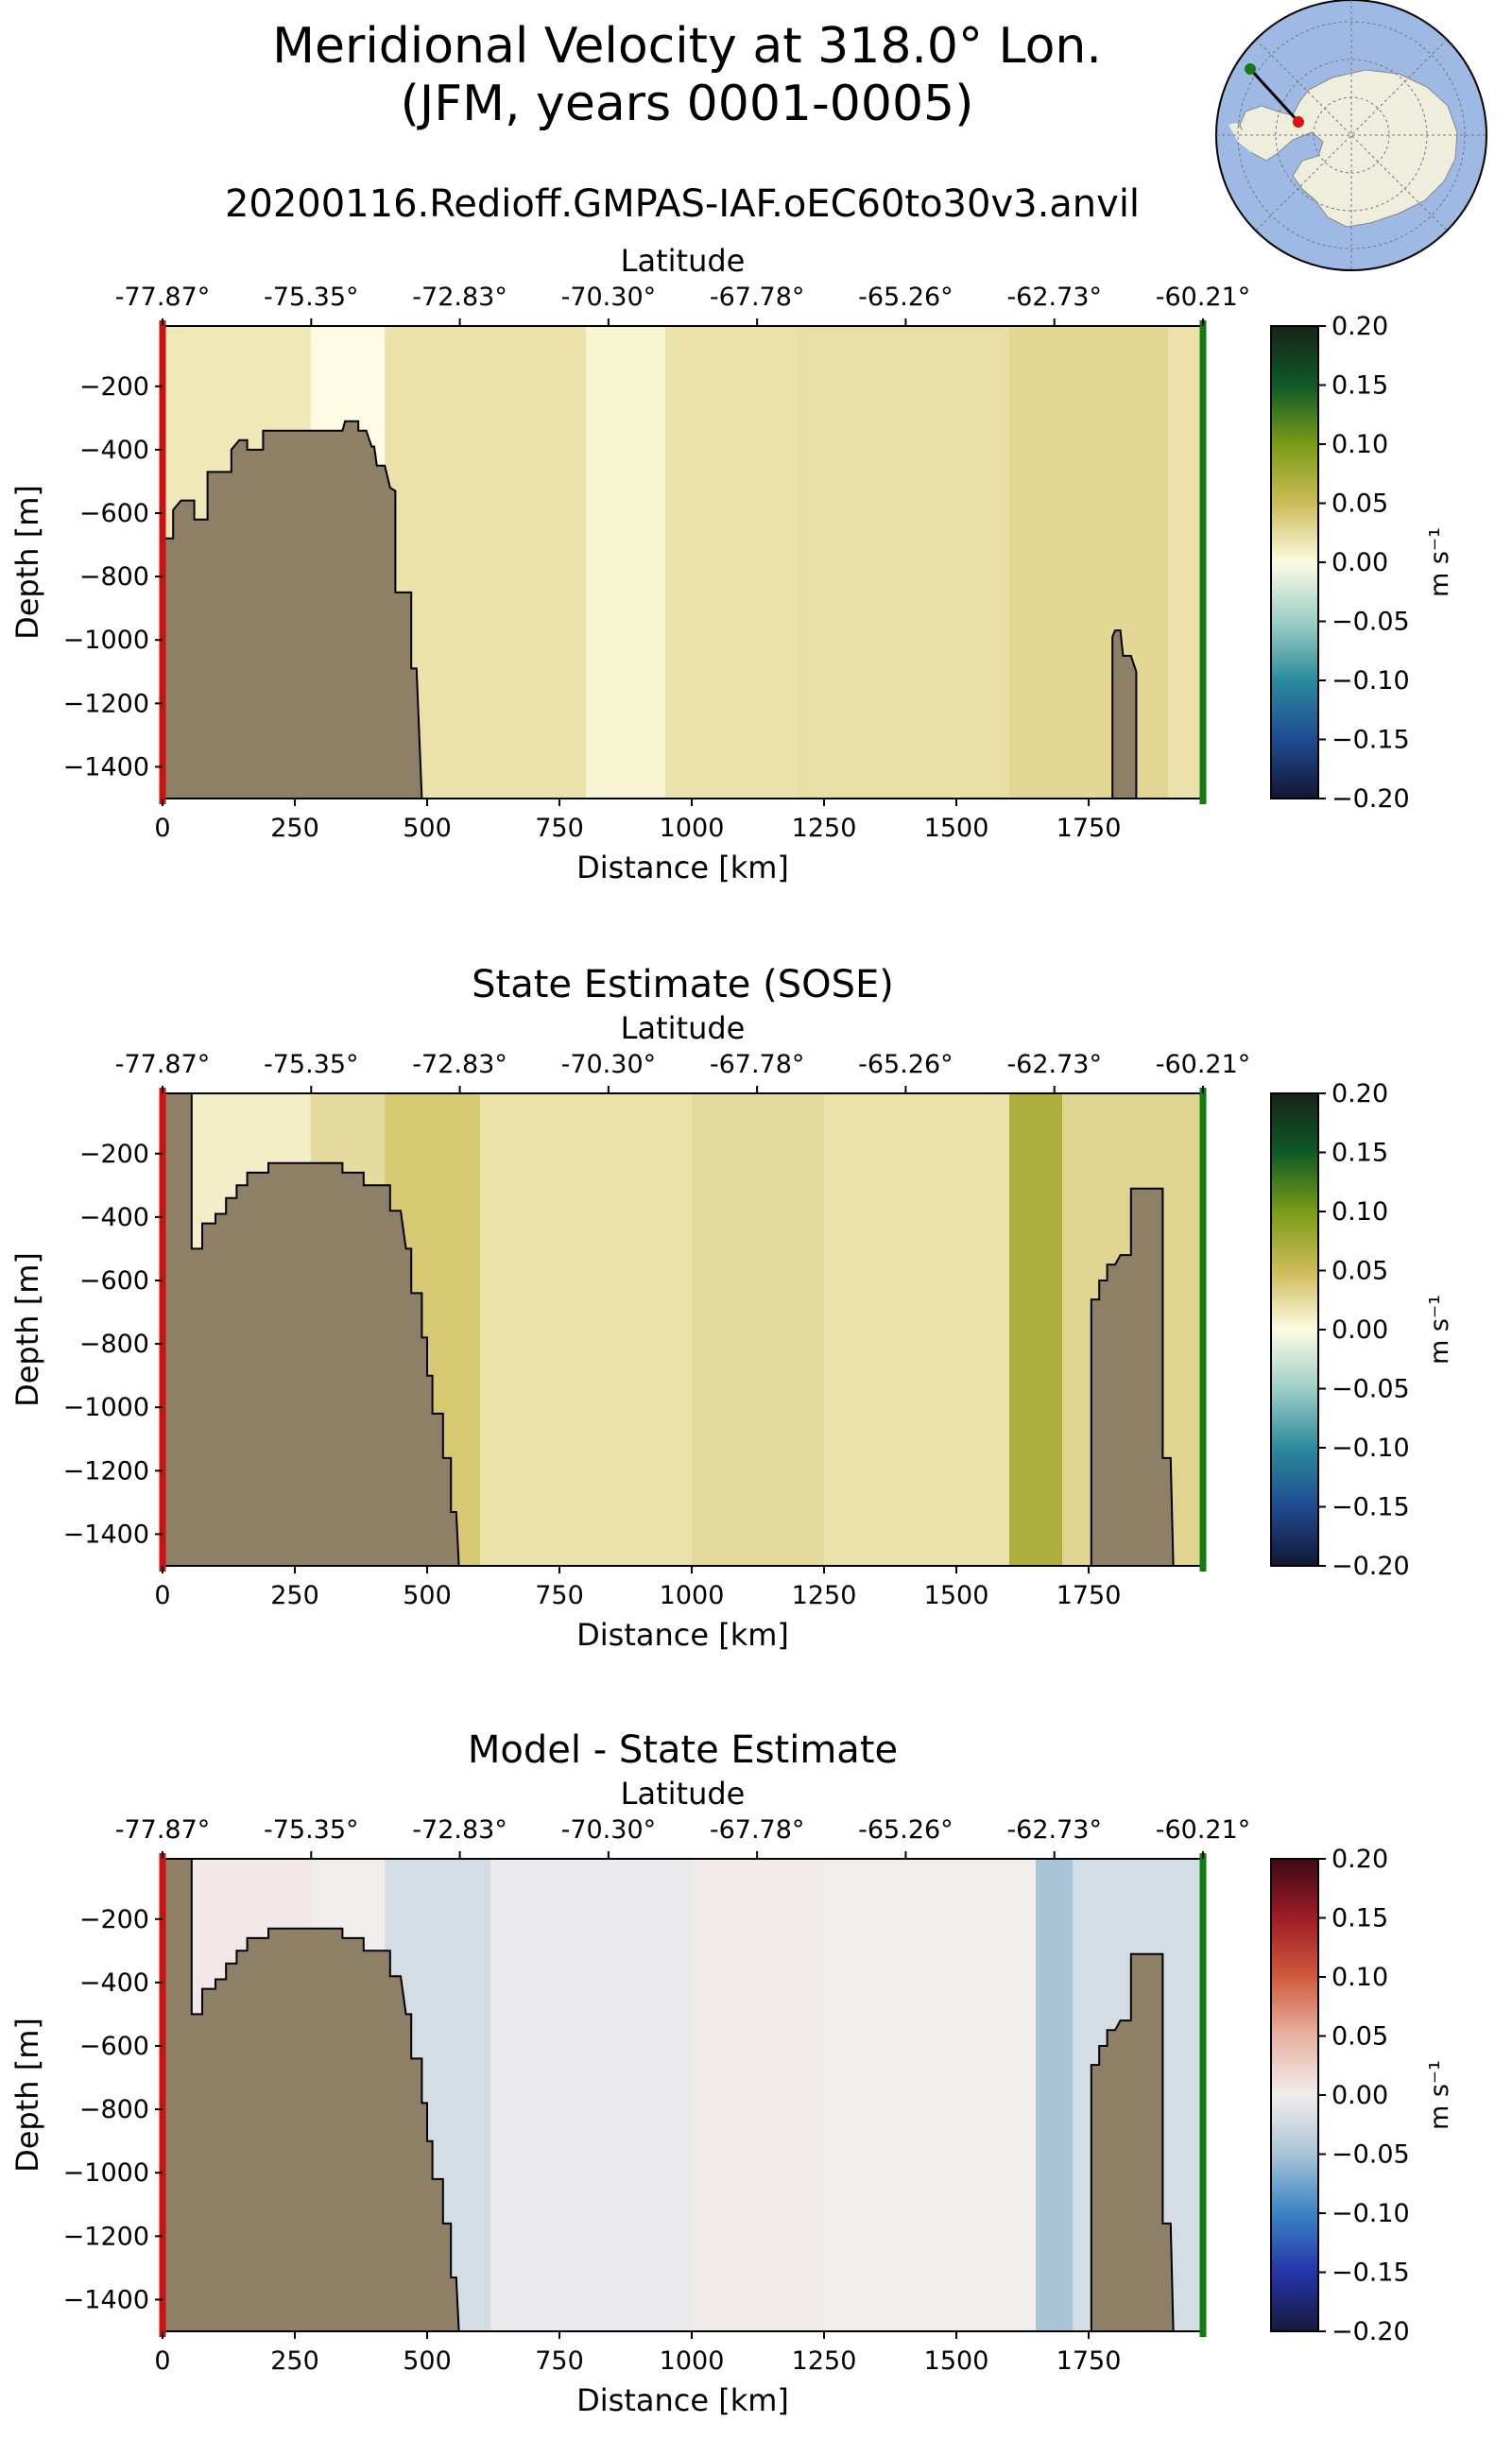  Describe the element at coordinates (1294, 1329) in the screenshot. I see `colorbar-gradient` at that location.